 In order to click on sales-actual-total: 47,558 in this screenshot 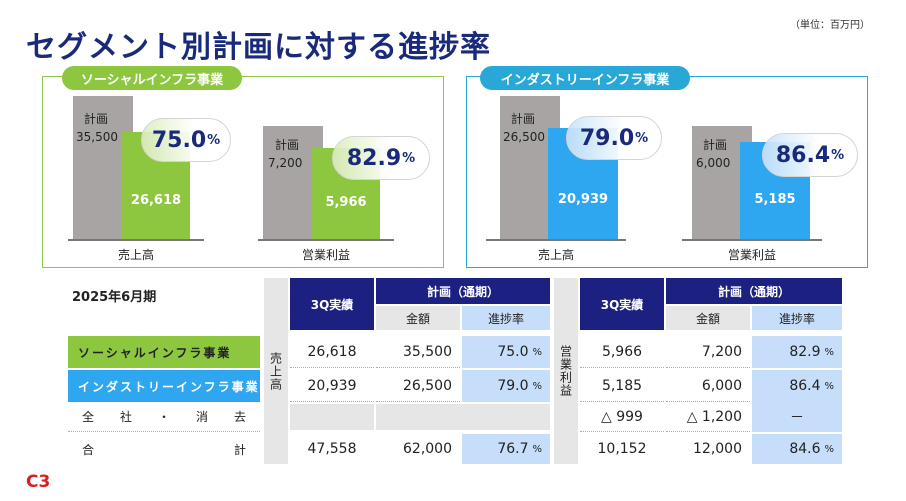, I will do `click(332, 449)`.